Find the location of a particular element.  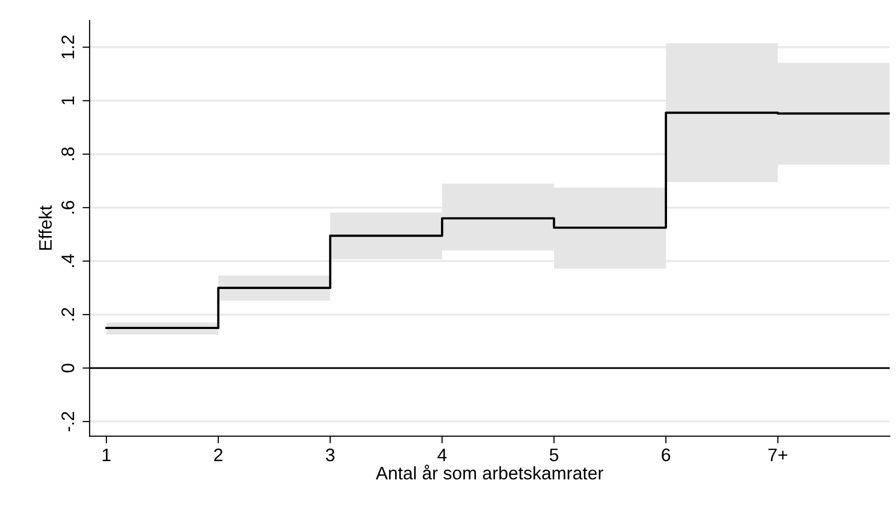

x-axis-title: Antal år som arbetskamrater is located at coordinates (490, 472).